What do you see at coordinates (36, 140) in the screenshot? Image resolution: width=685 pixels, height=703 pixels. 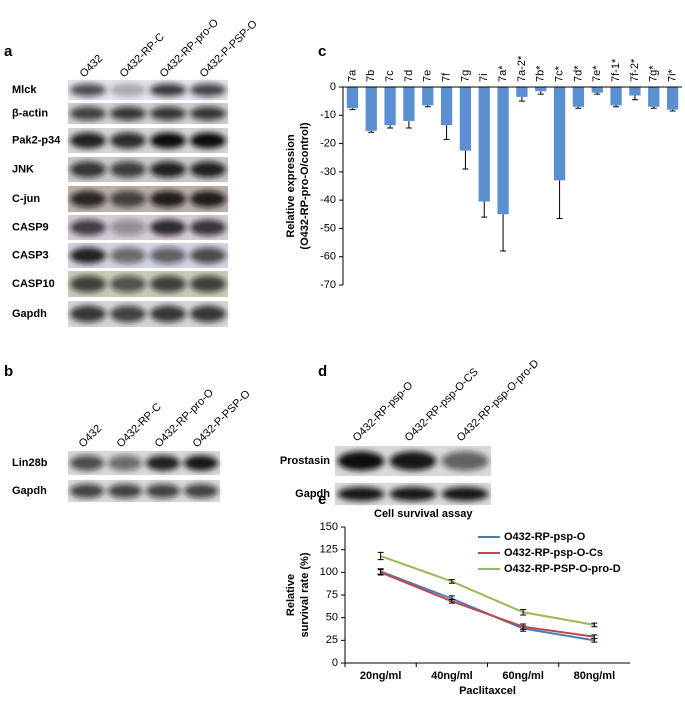 I see `row-label: Pak2-p34` at bounding box center [36, 140].